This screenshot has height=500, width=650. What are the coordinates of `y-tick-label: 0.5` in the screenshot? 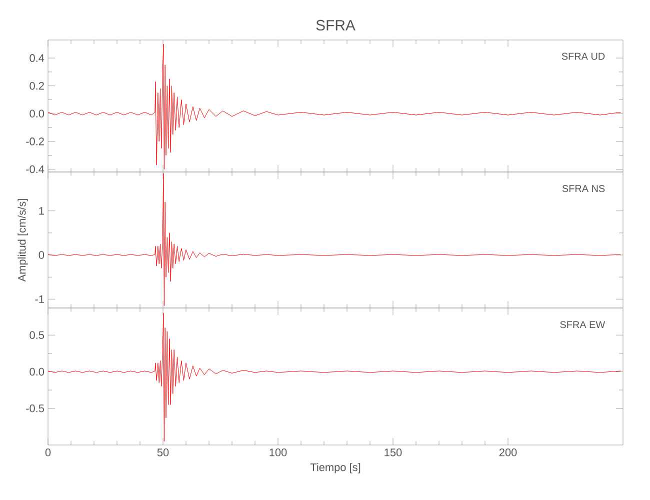 It's located at (37, 335).